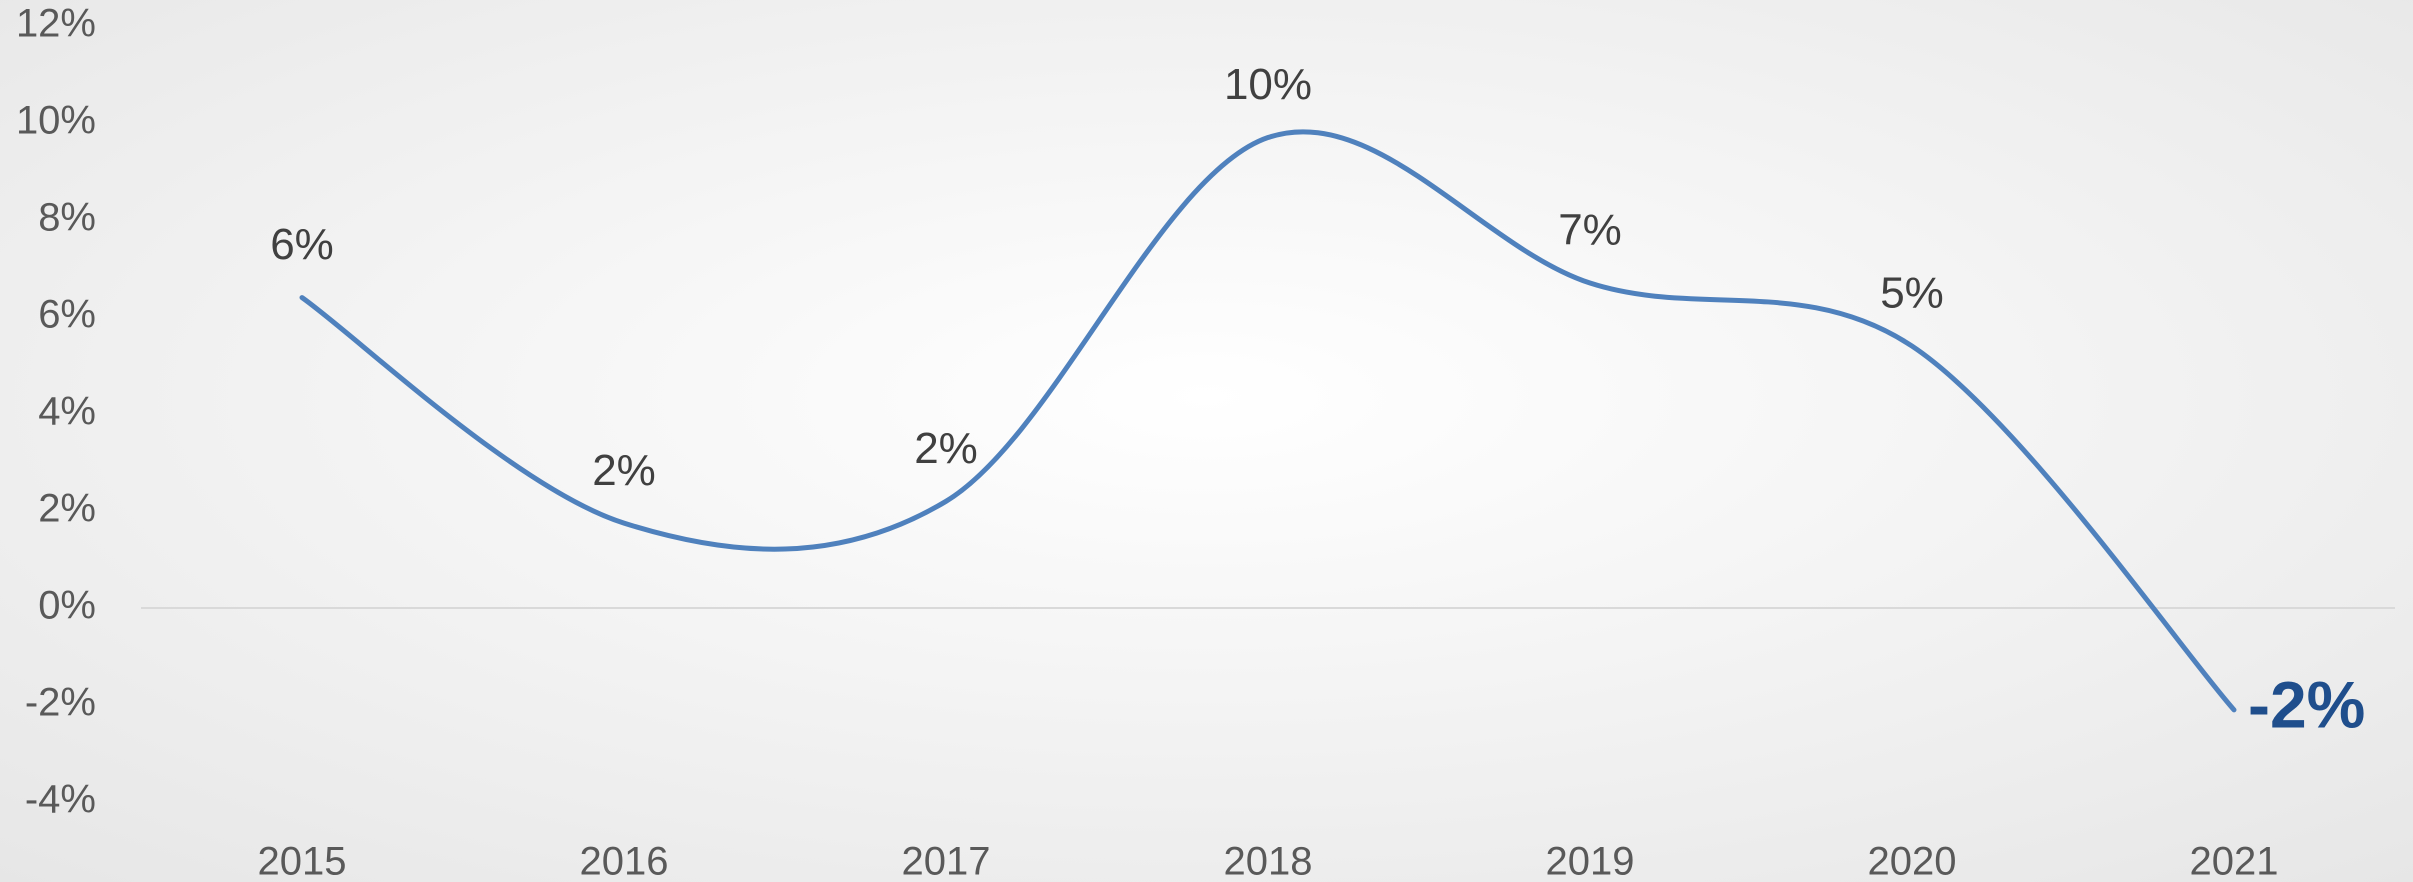 The image size is (2413, 882). What do you see at coordinates (67, 315) in the screenshot?
I see `y-tick-label: 6%` at bounding box center [67, 315].